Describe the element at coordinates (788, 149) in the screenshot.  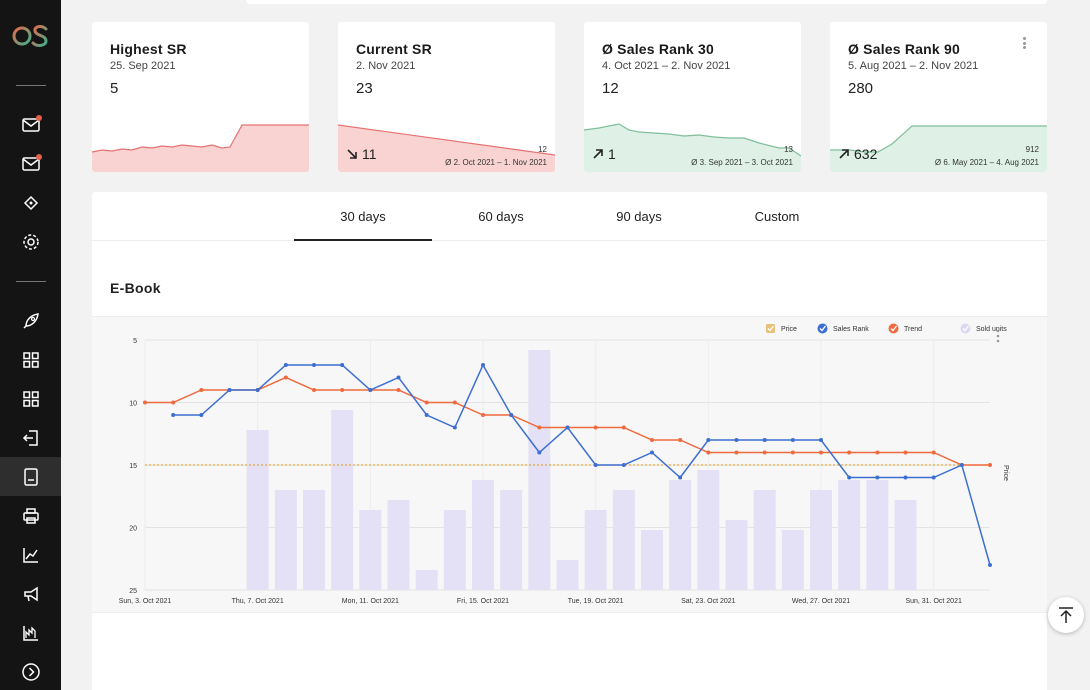
I see `card-previous-value: 13` at that location.